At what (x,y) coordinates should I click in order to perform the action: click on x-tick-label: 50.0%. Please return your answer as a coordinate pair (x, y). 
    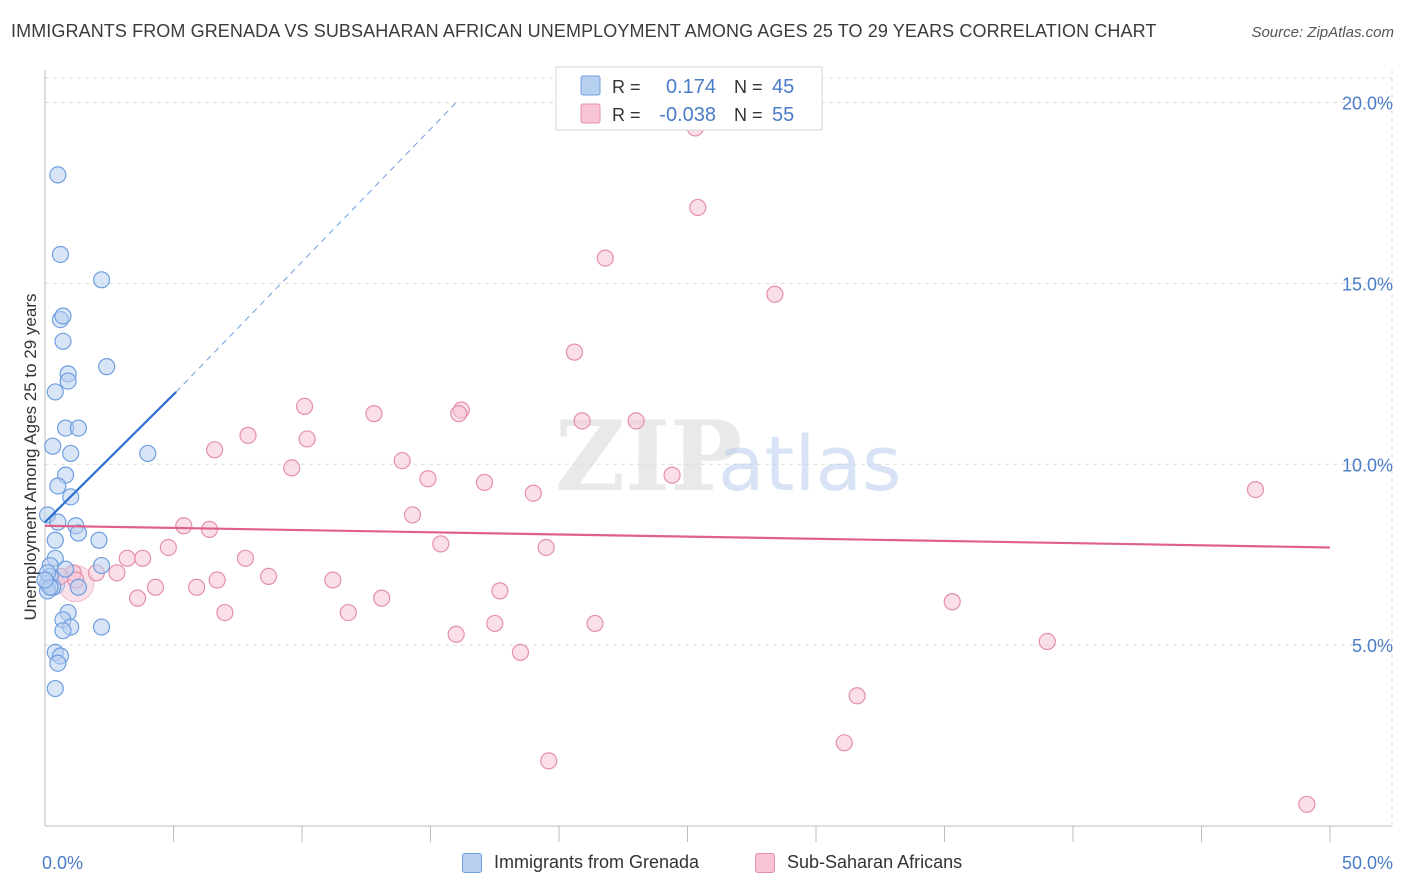
    Looking at the image, I should click on (1367, 863).